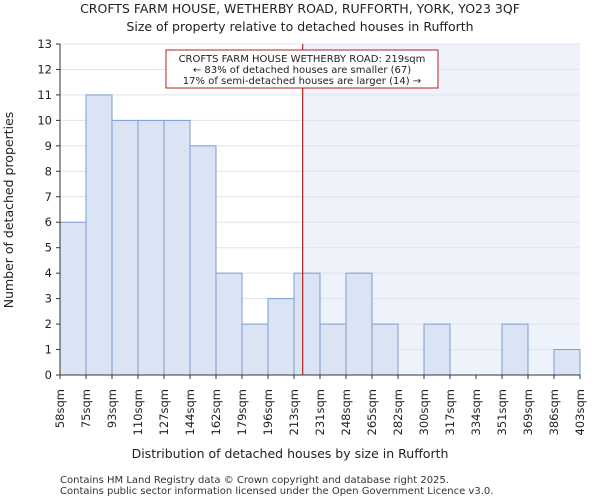  I want to click on x-tick-label: 282sqm, so click(398, 412).